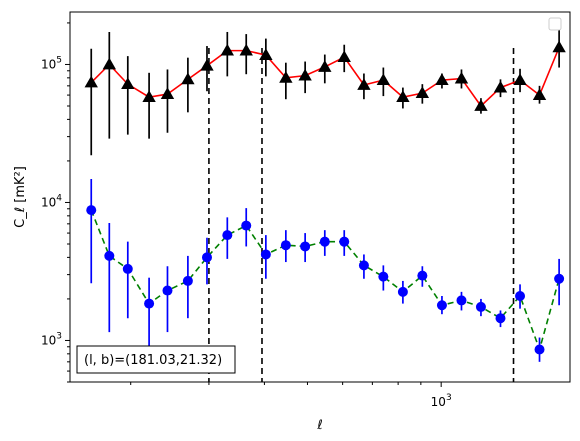 The width and height of the screenshot is (580, 441). I want to click on annotation-text: (l, b)=(181.03,21.32), so click(153, 360).